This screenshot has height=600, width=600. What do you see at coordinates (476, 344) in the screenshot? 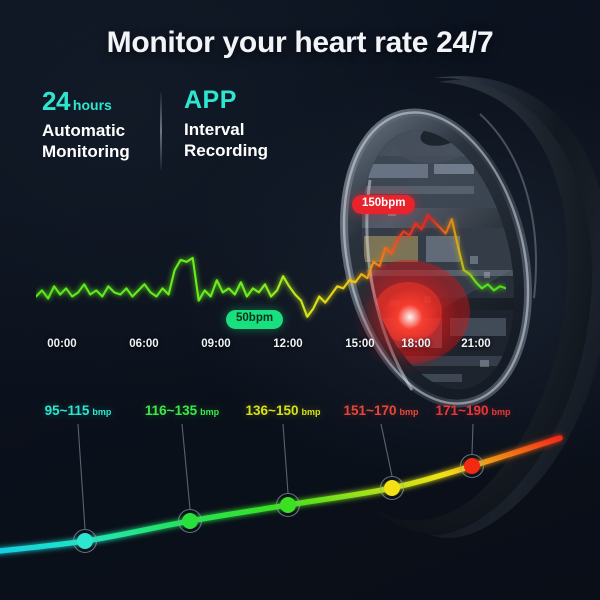
I see `time-tick-label: 21:00` at bounding box center [476, 344].